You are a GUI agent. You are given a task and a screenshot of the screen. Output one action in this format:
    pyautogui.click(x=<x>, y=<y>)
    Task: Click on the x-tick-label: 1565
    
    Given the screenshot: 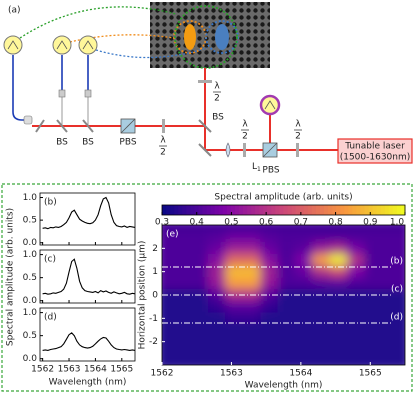 What is the action you would take?
    pyautogui.click(x=121, y=370)
    